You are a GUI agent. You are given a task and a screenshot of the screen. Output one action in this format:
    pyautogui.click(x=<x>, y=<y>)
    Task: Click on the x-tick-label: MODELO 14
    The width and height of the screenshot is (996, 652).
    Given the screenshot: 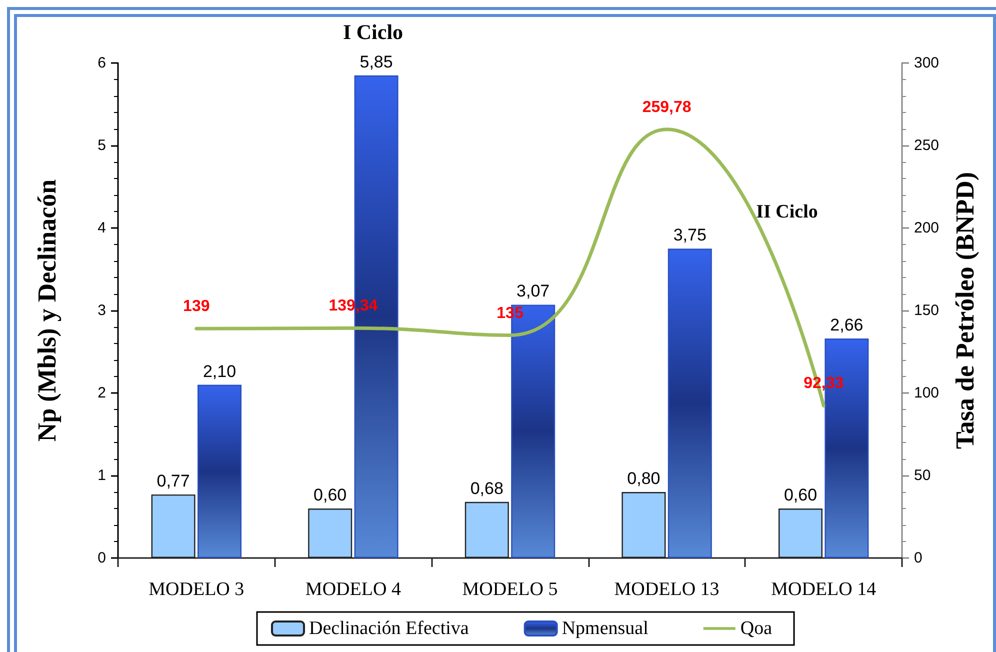 What is the action you would take?
    pyautogui.click(x=824, y=589)
    